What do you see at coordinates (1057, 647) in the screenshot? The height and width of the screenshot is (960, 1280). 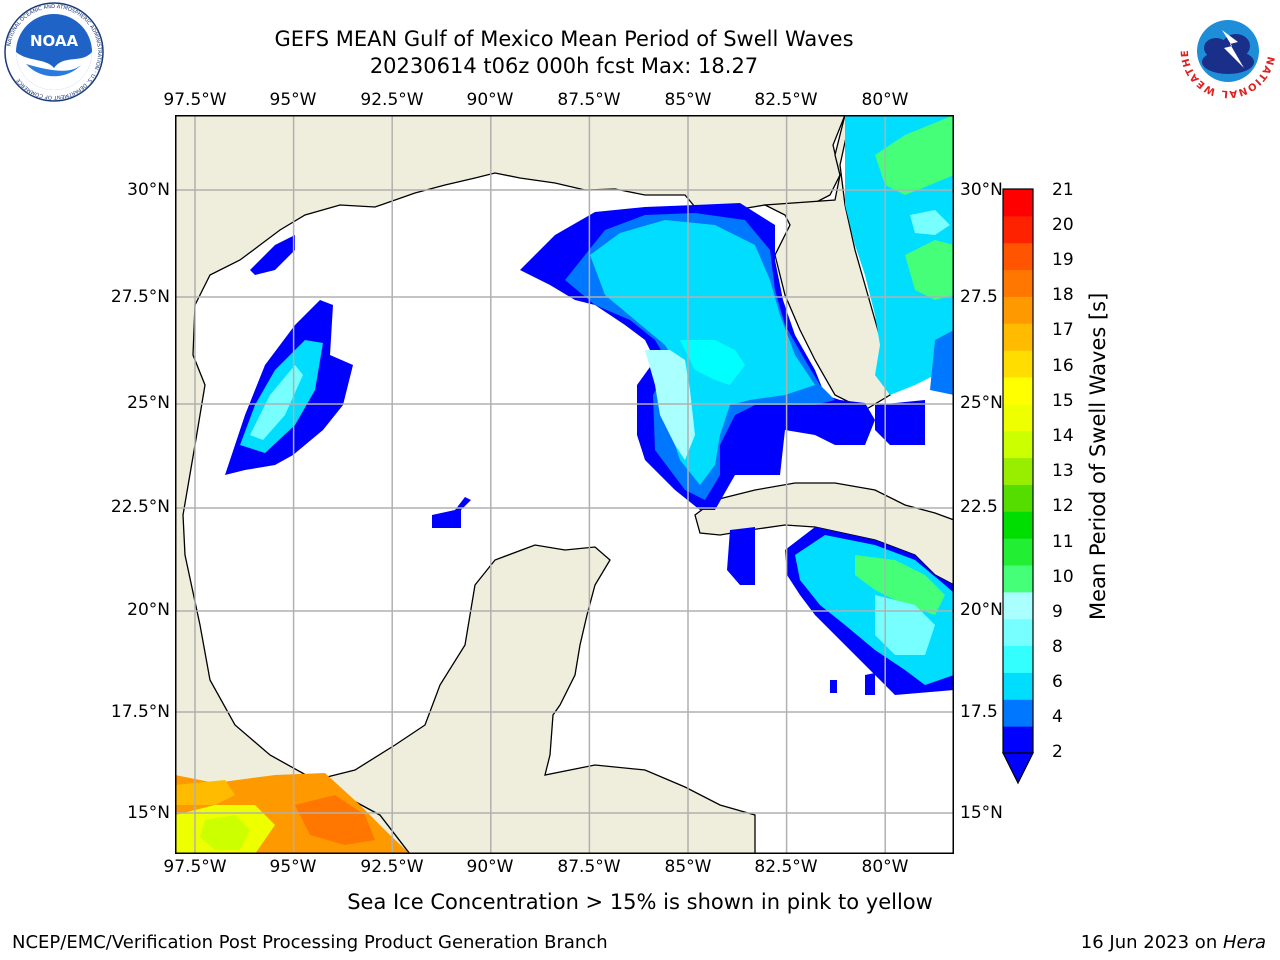 I see `colorbar-tick: 8` at bounding box center [1057, 647].